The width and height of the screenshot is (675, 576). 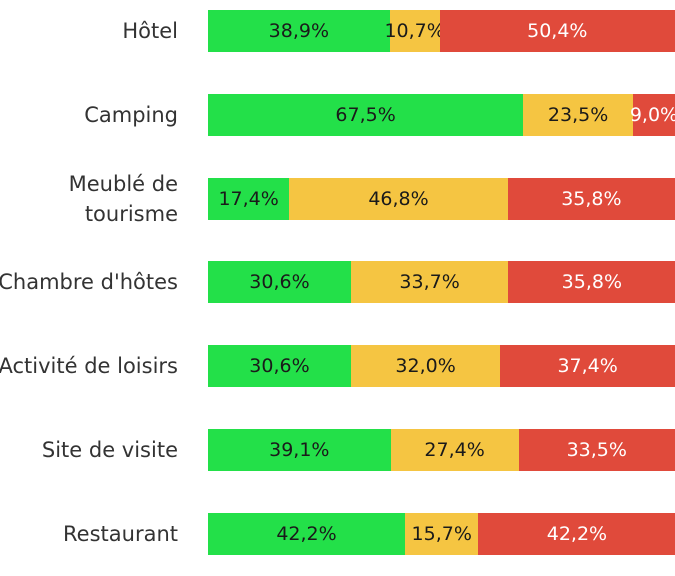 I want to click on bar-segment: 37,4%, so click(x=587, y=366).